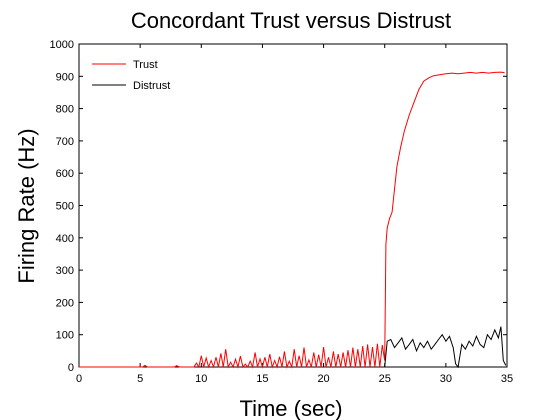  What do you see at coordinates (446, 379) in the screenshot?
I see `x-tick-label: 30` at bounding box center [446, 379].